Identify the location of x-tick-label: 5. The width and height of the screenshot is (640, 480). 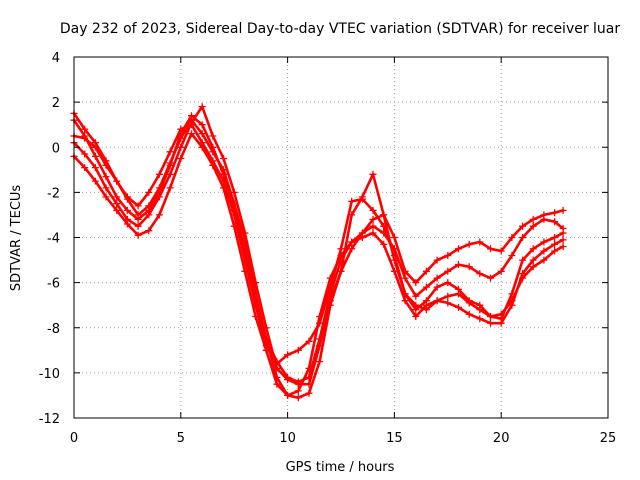
(181, 438).